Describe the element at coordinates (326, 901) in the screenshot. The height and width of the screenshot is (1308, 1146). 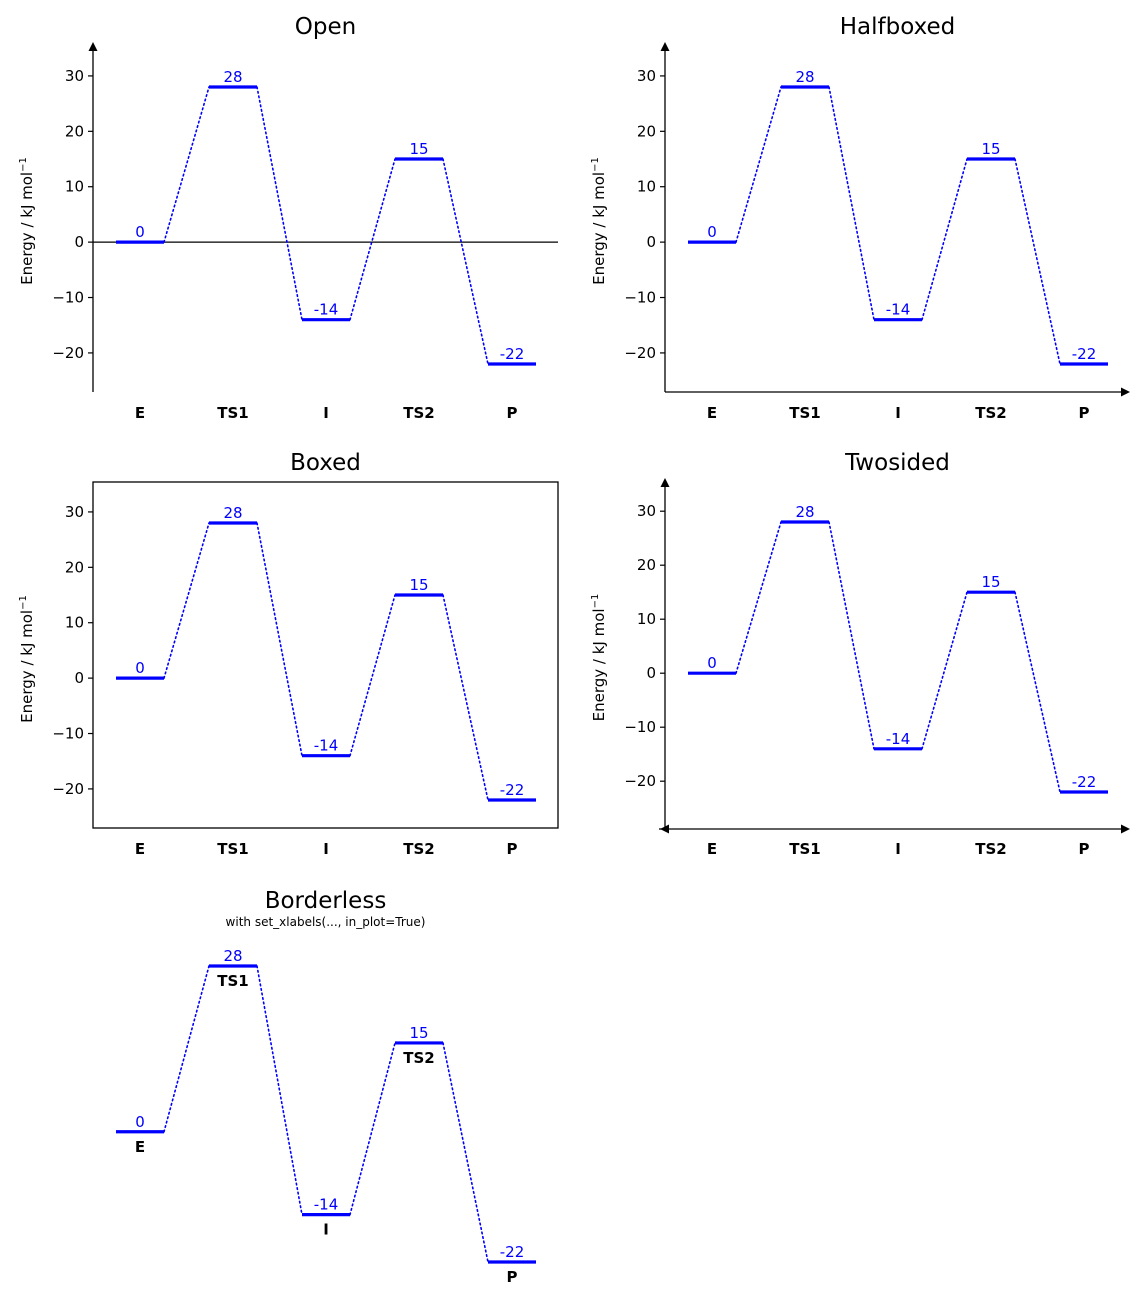
I see `panel-title: Borderless` at that location.